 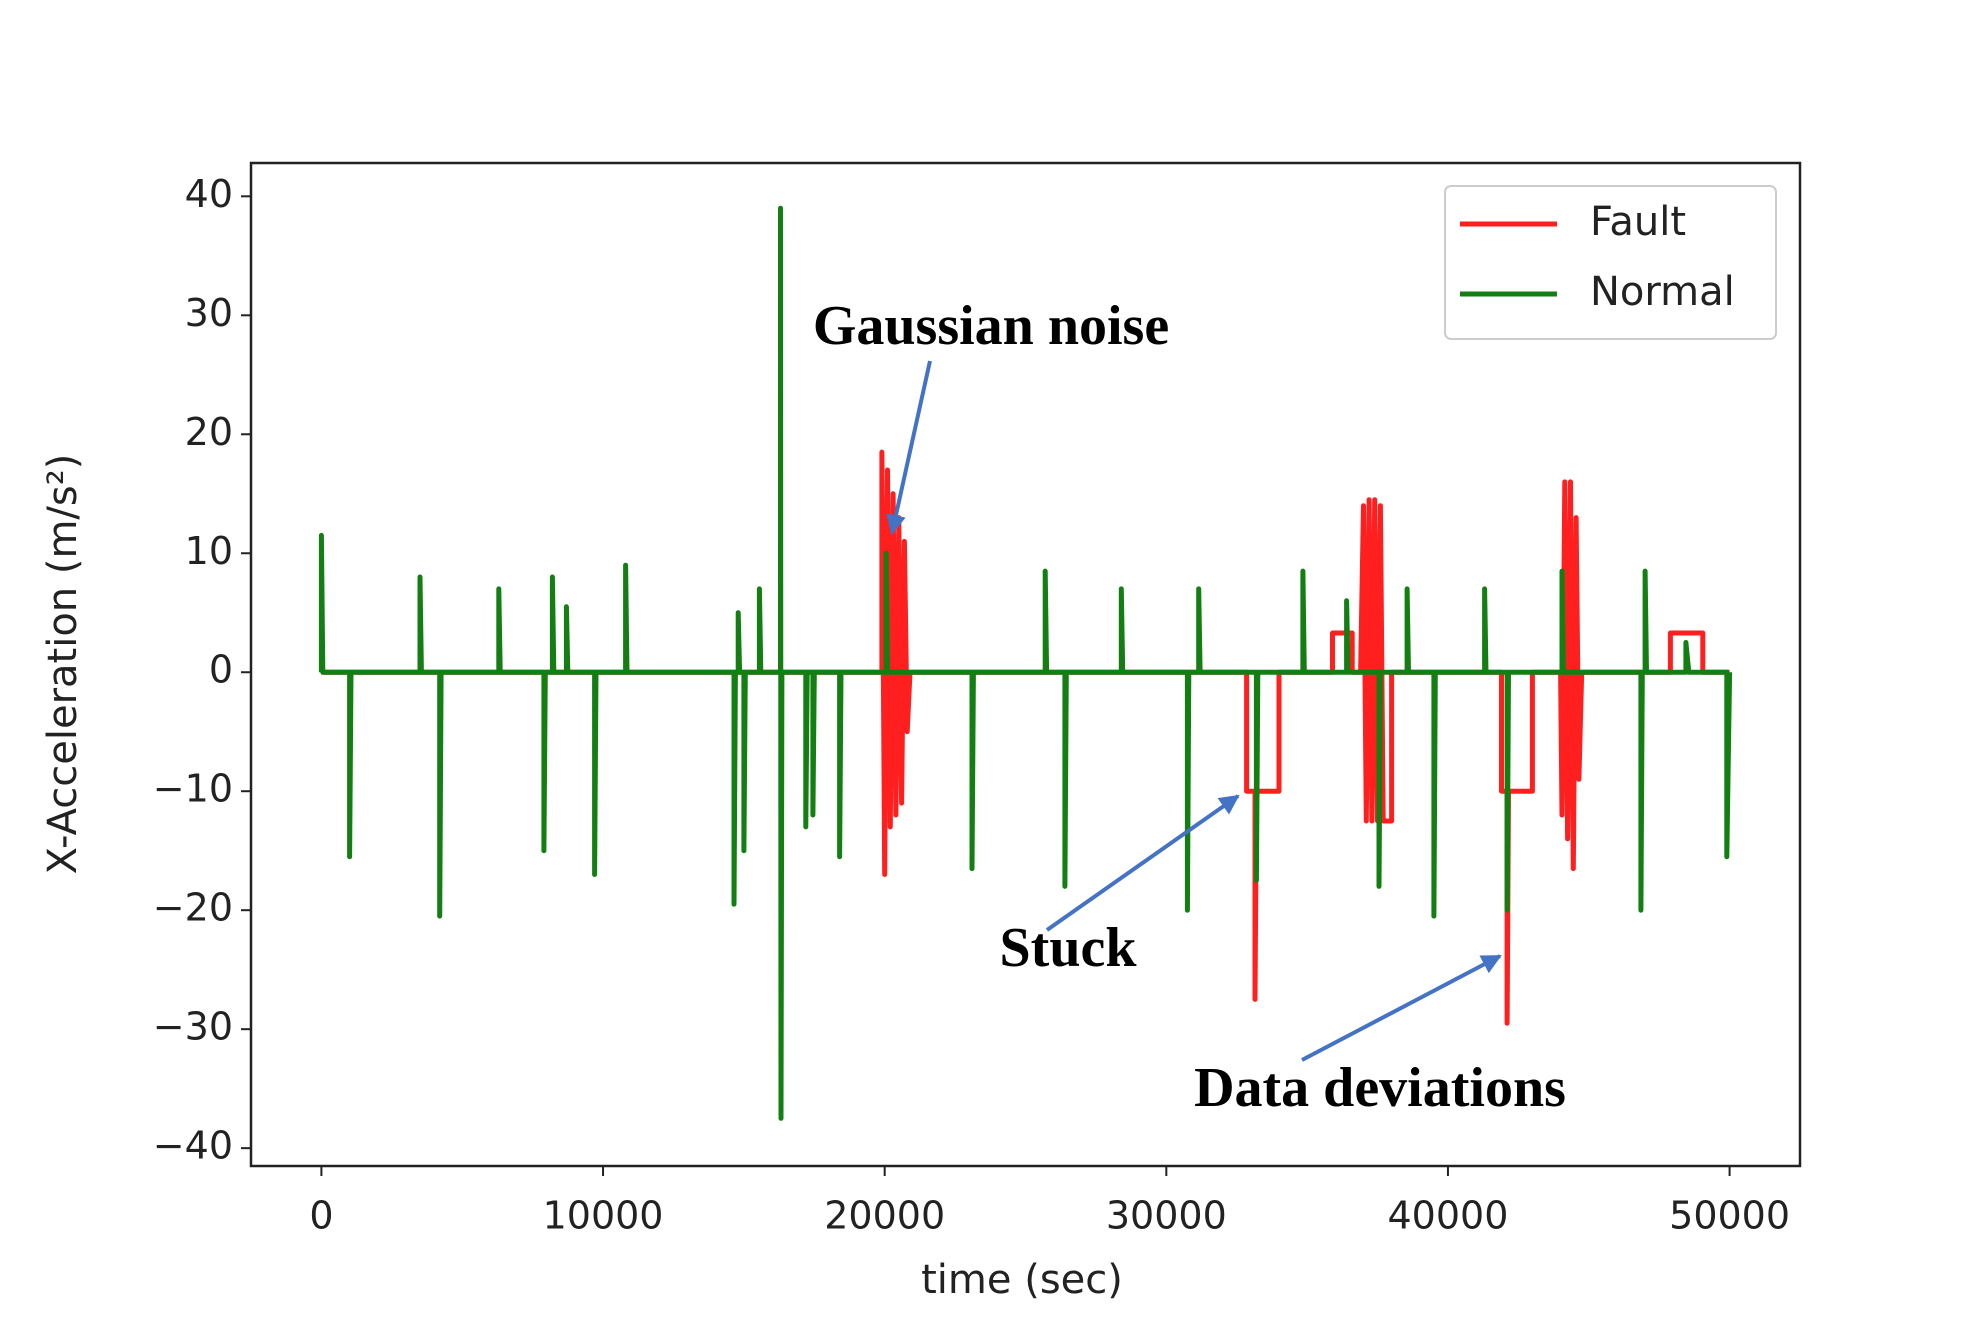 I want to click on x-tick-label: 10000, so click(x=603, y=1216).